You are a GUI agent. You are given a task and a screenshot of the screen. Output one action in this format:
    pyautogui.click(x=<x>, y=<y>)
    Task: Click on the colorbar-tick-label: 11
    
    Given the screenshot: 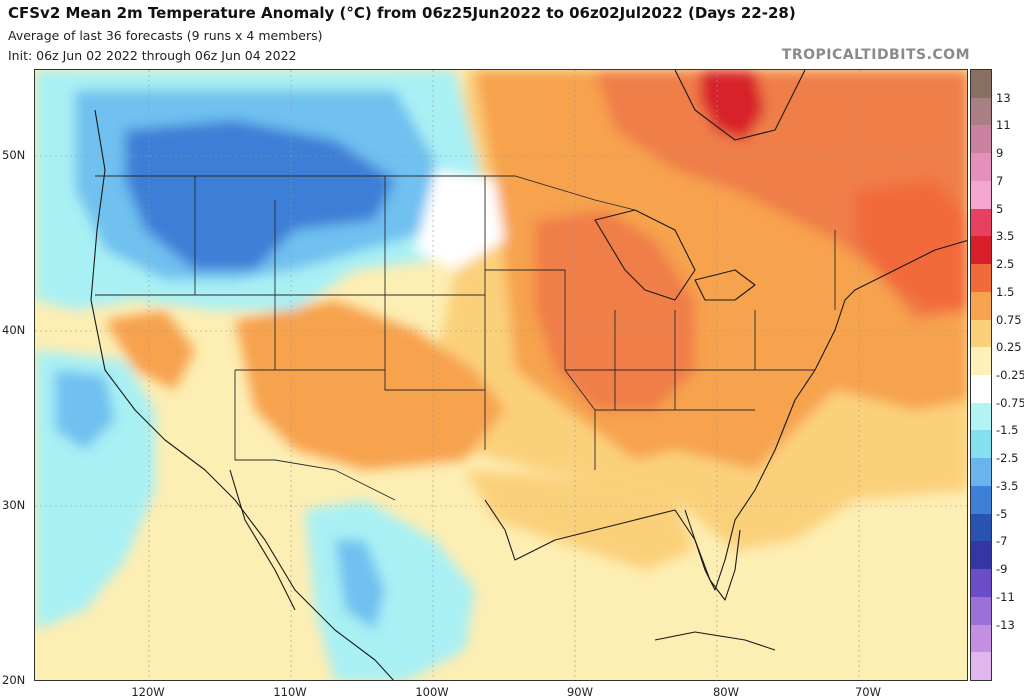 What is the action you would take?
    pyautogui.click(x=1003, y=125)
    